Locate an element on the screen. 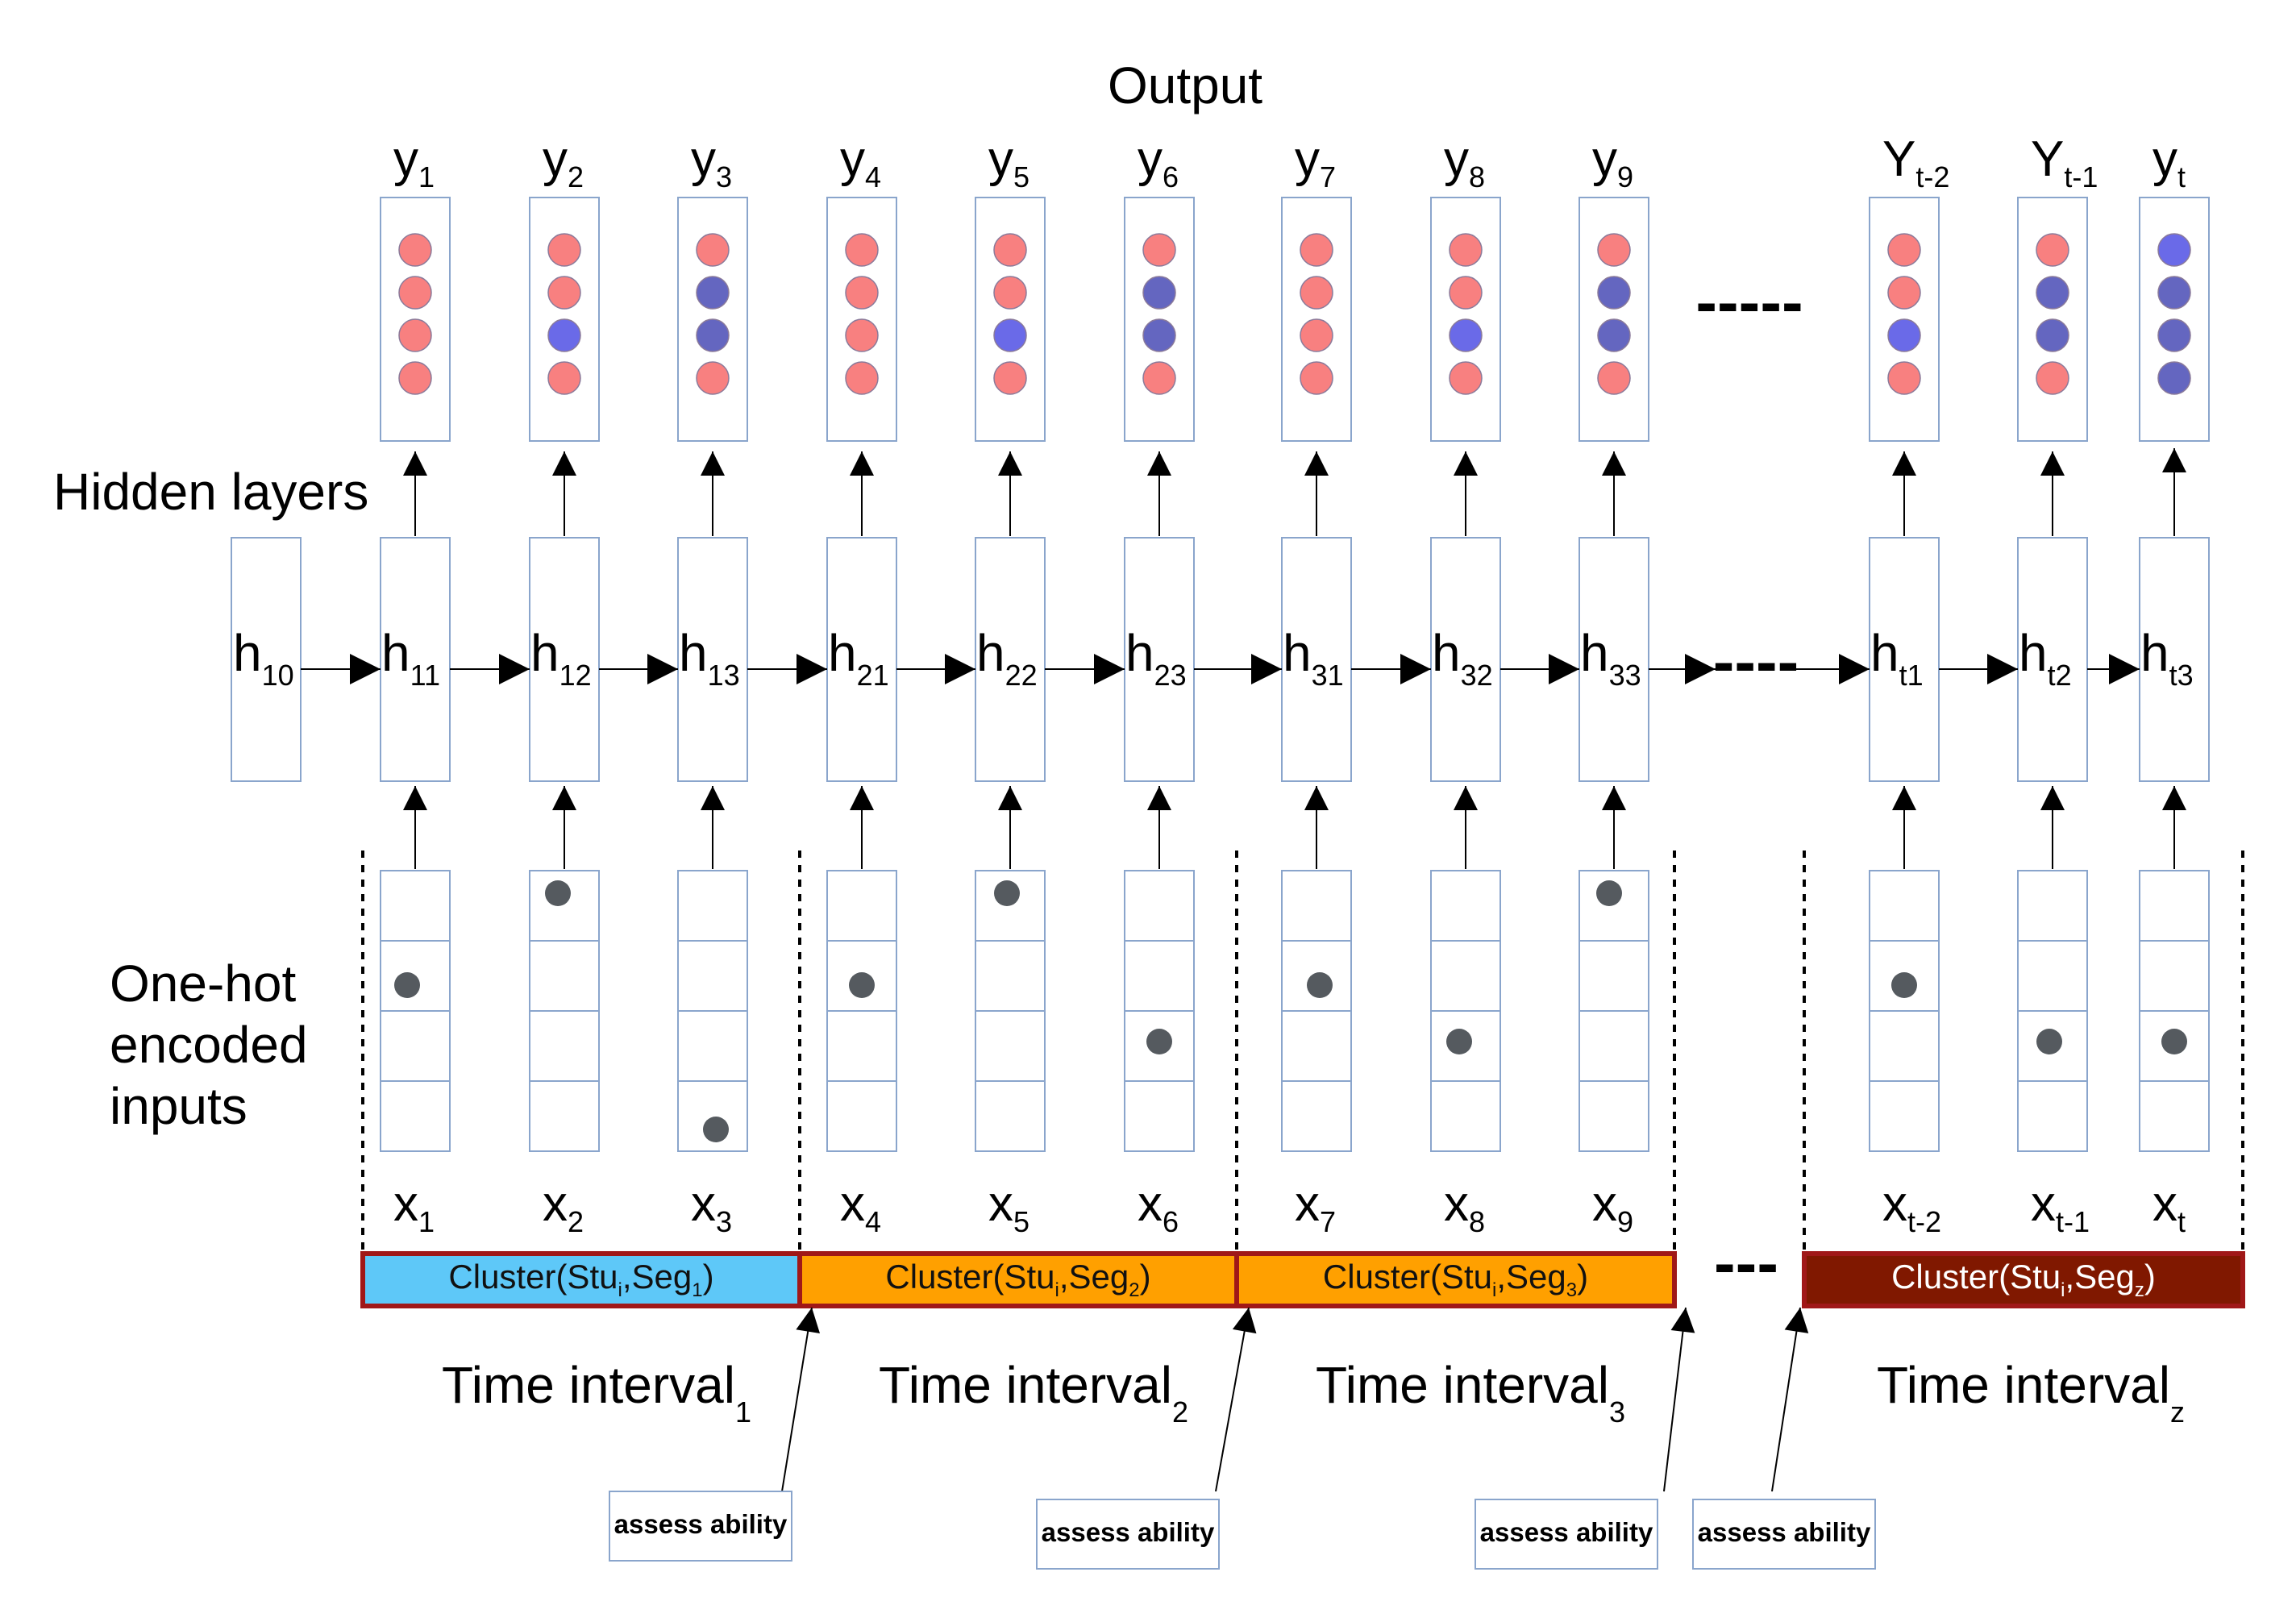  hidden-label-6-base: h is located at coordinates (1139, 653).